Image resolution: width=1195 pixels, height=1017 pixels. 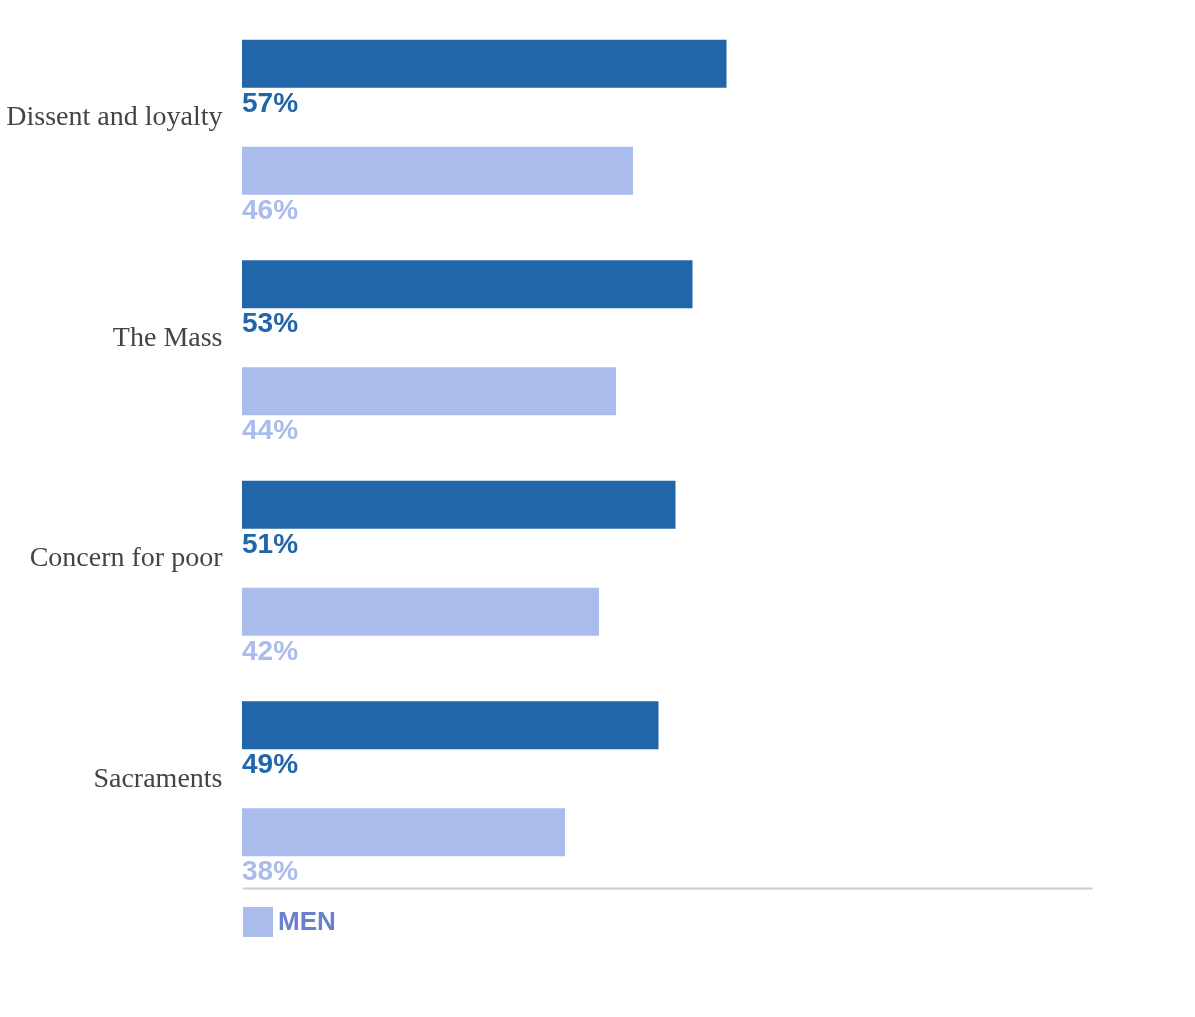 What do you see at coordinates (167, 336) in the screenshot?
I see `y-tick-label: The Mass` at bounding box center [167, 336].